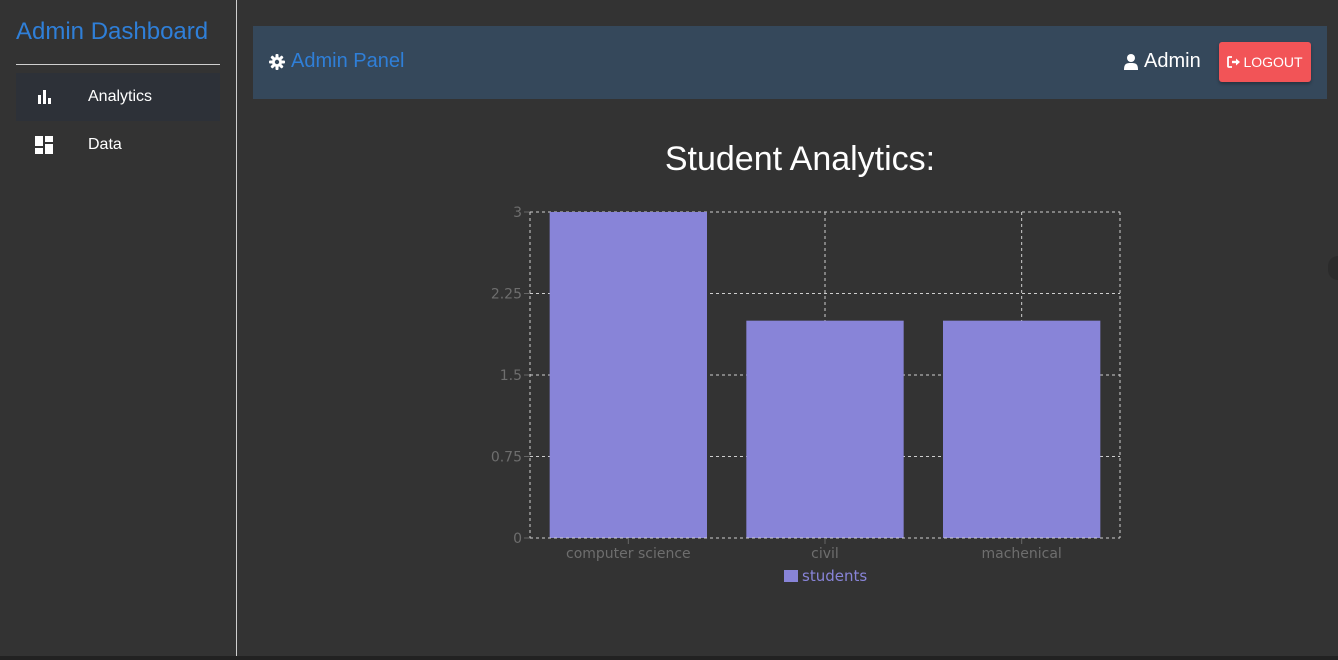  What do you see at coordinates (511, 376) in the screenshot?
I see `y-tick-label: 1.5` at bounding box center [511, 376].